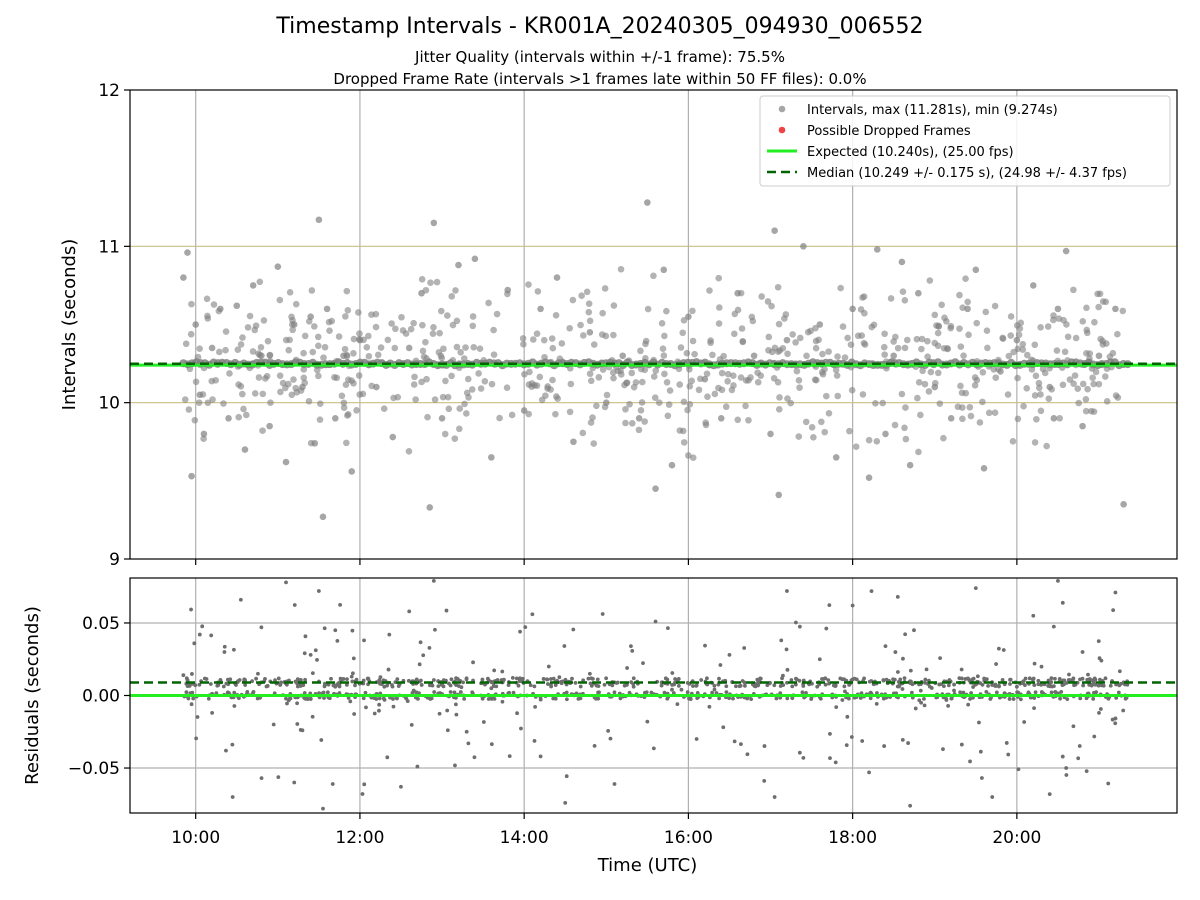  I want to click on top-ytick-label: 9, so click(114, 560).